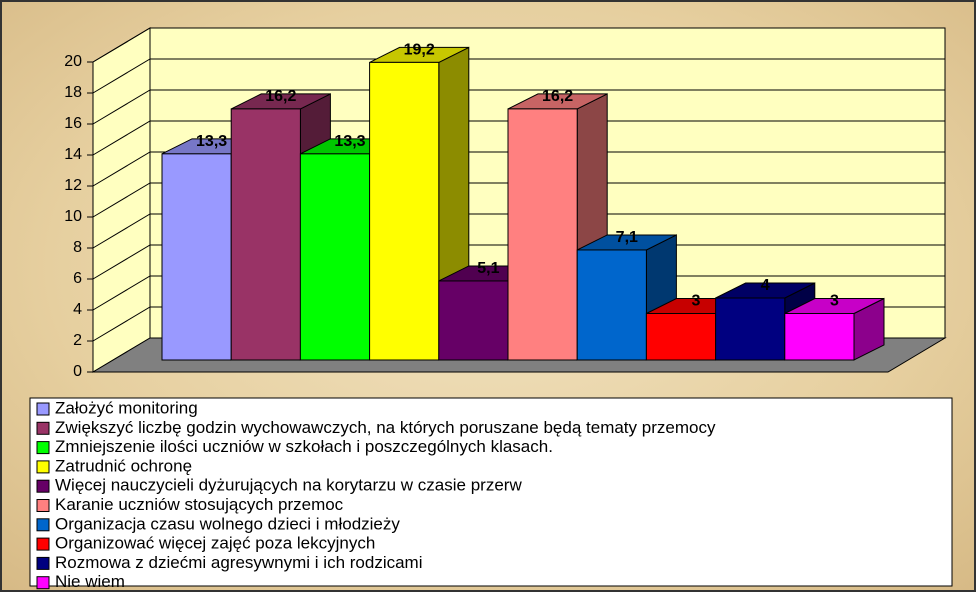 The width and height of the screenshot is (976, 592). Describe the element at coordinates (73, 61) in the screenshot. I see `y-tick-label: 20` at that location.